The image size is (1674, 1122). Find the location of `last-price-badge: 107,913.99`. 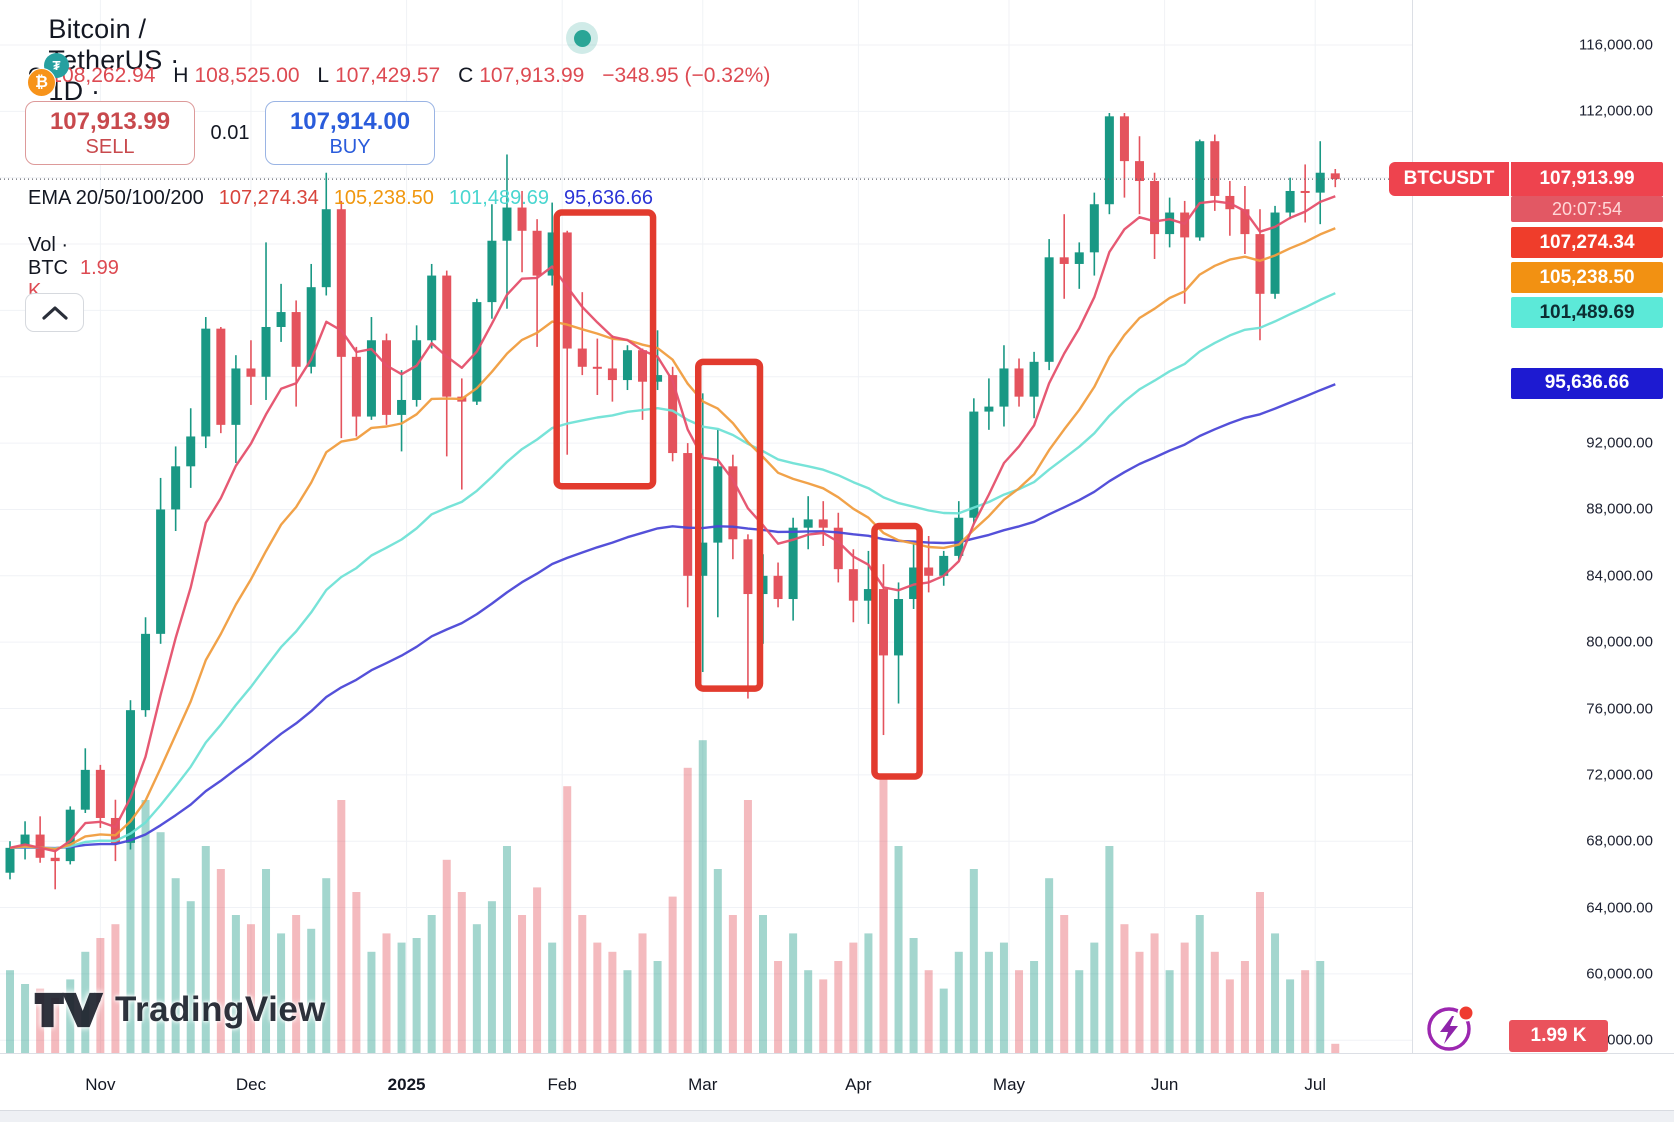

last-price-badge: 107,913.99 is located at coordinates (1587, 179).